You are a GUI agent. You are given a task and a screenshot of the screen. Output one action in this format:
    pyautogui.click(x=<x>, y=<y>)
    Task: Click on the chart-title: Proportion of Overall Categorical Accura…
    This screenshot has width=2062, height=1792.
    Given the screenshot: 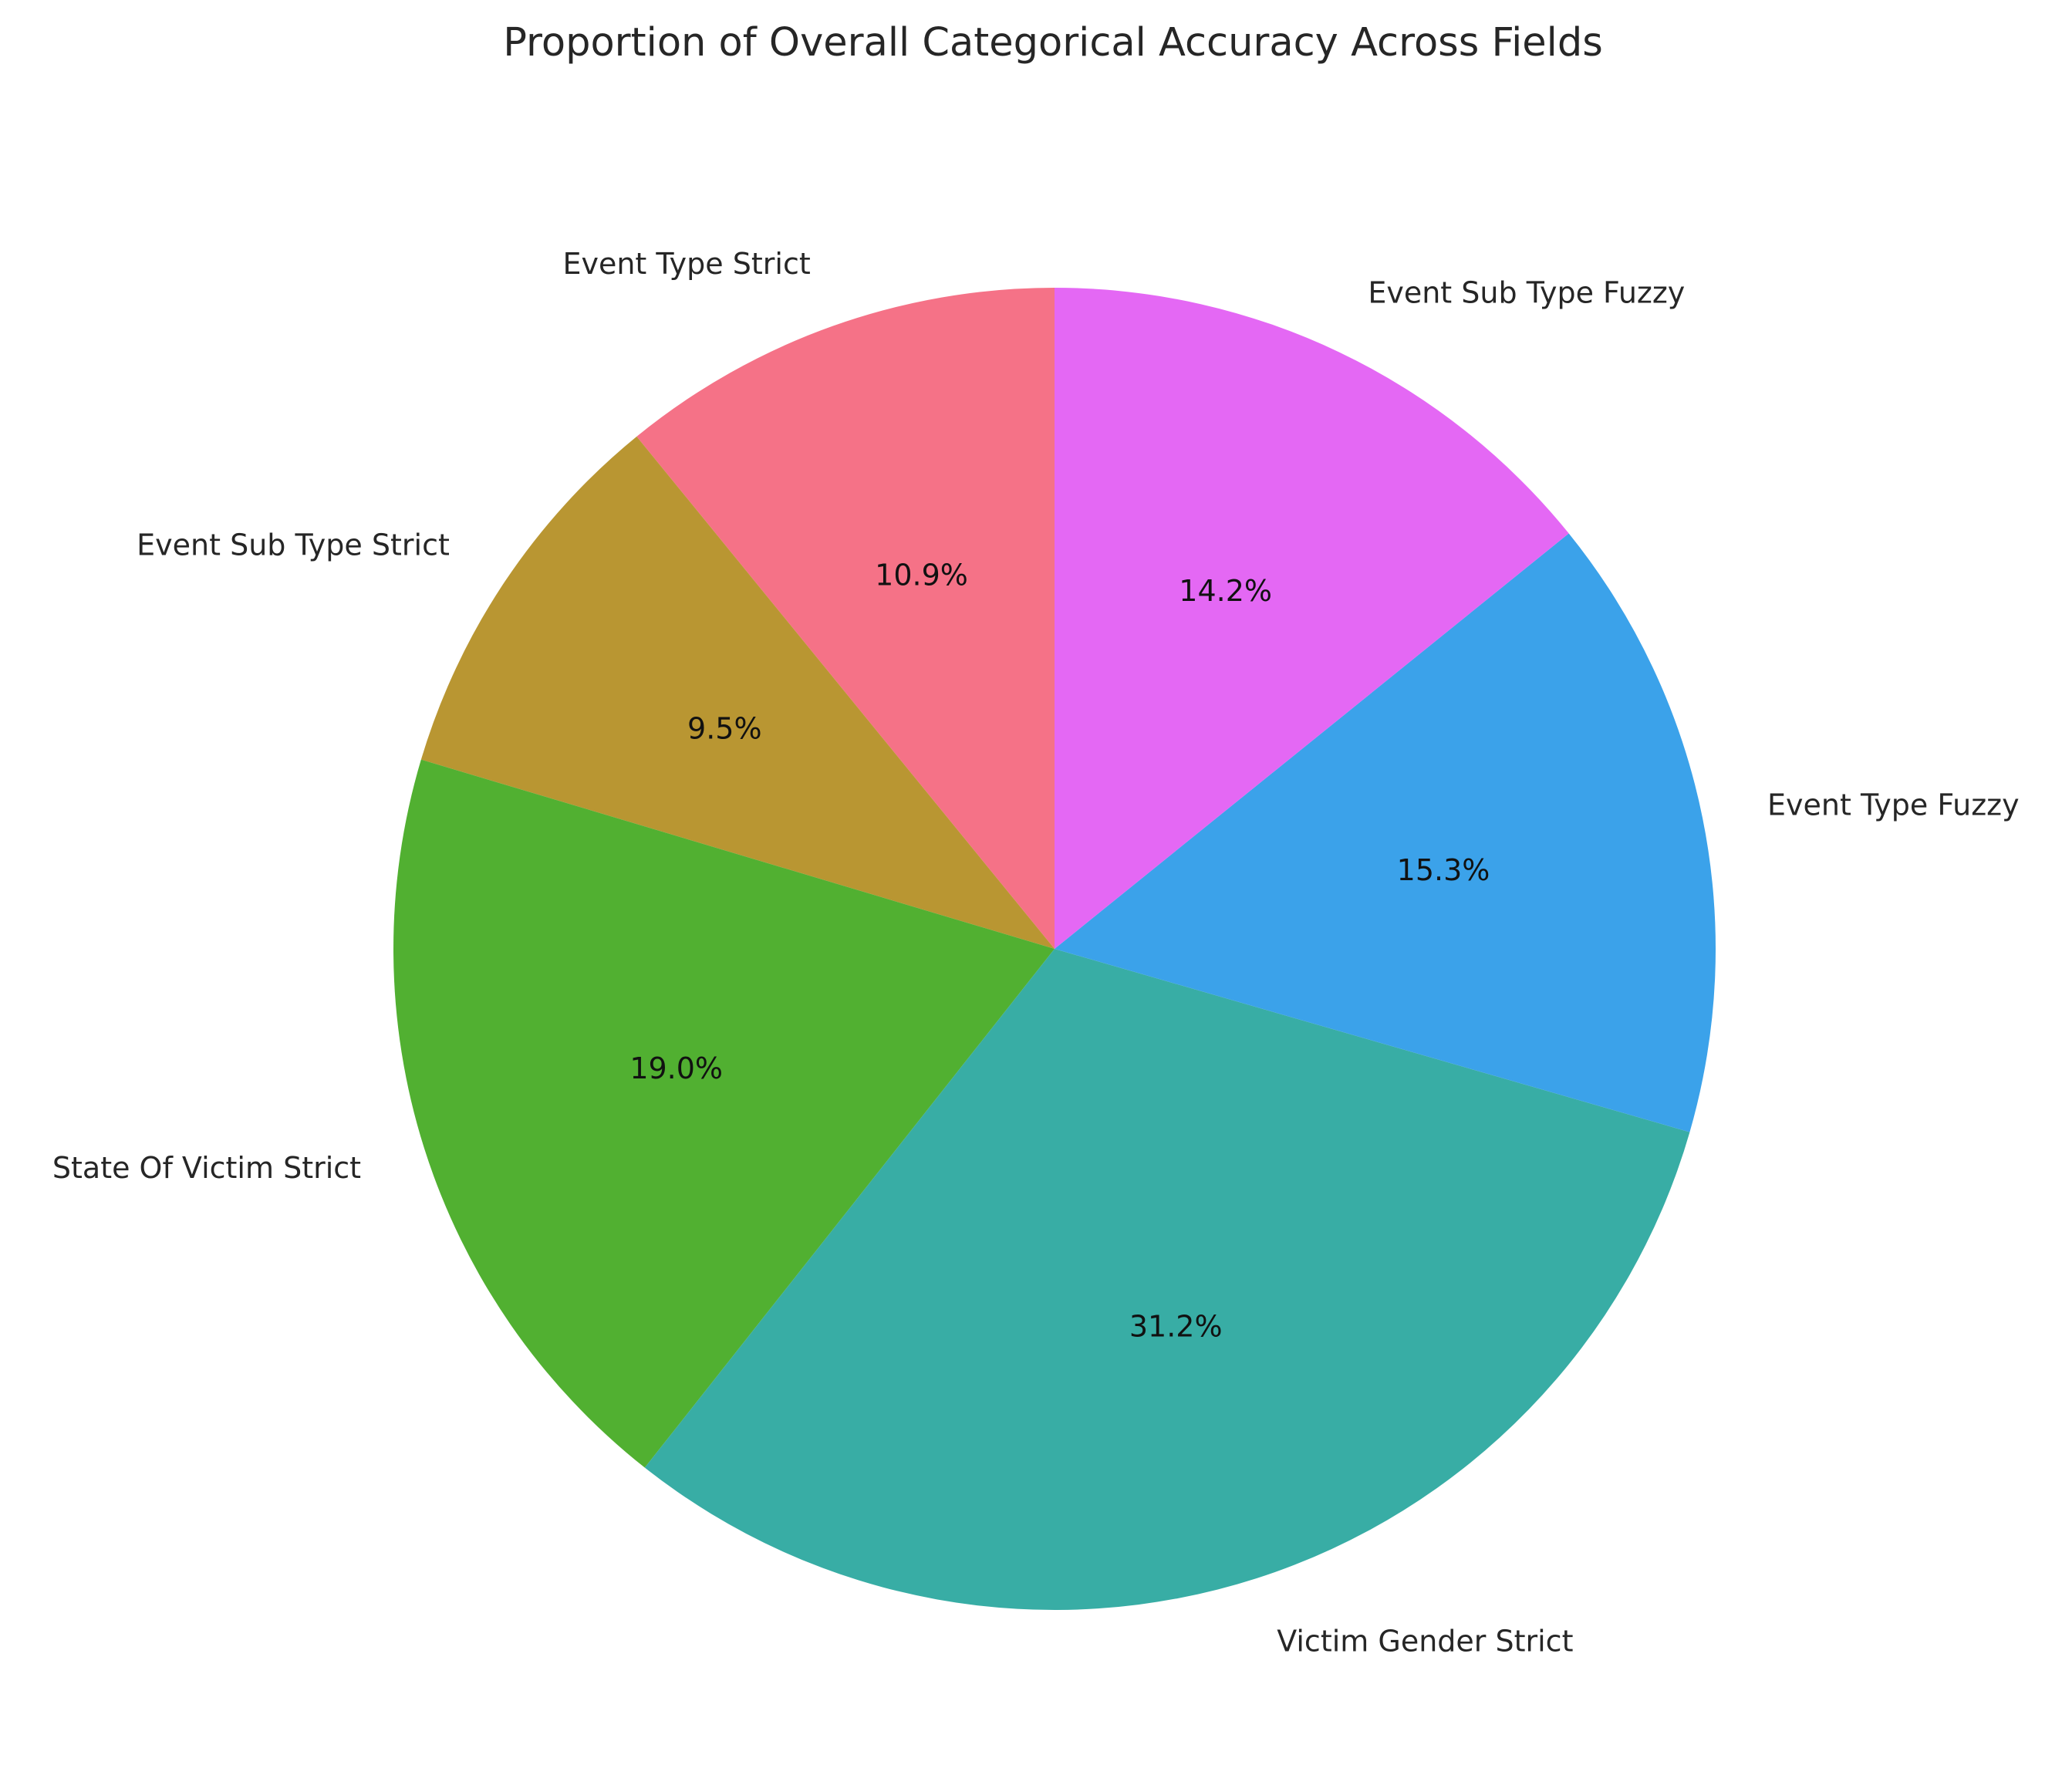 What is the action you would take?
    pyautogui.click(x=1053, y=43)
    